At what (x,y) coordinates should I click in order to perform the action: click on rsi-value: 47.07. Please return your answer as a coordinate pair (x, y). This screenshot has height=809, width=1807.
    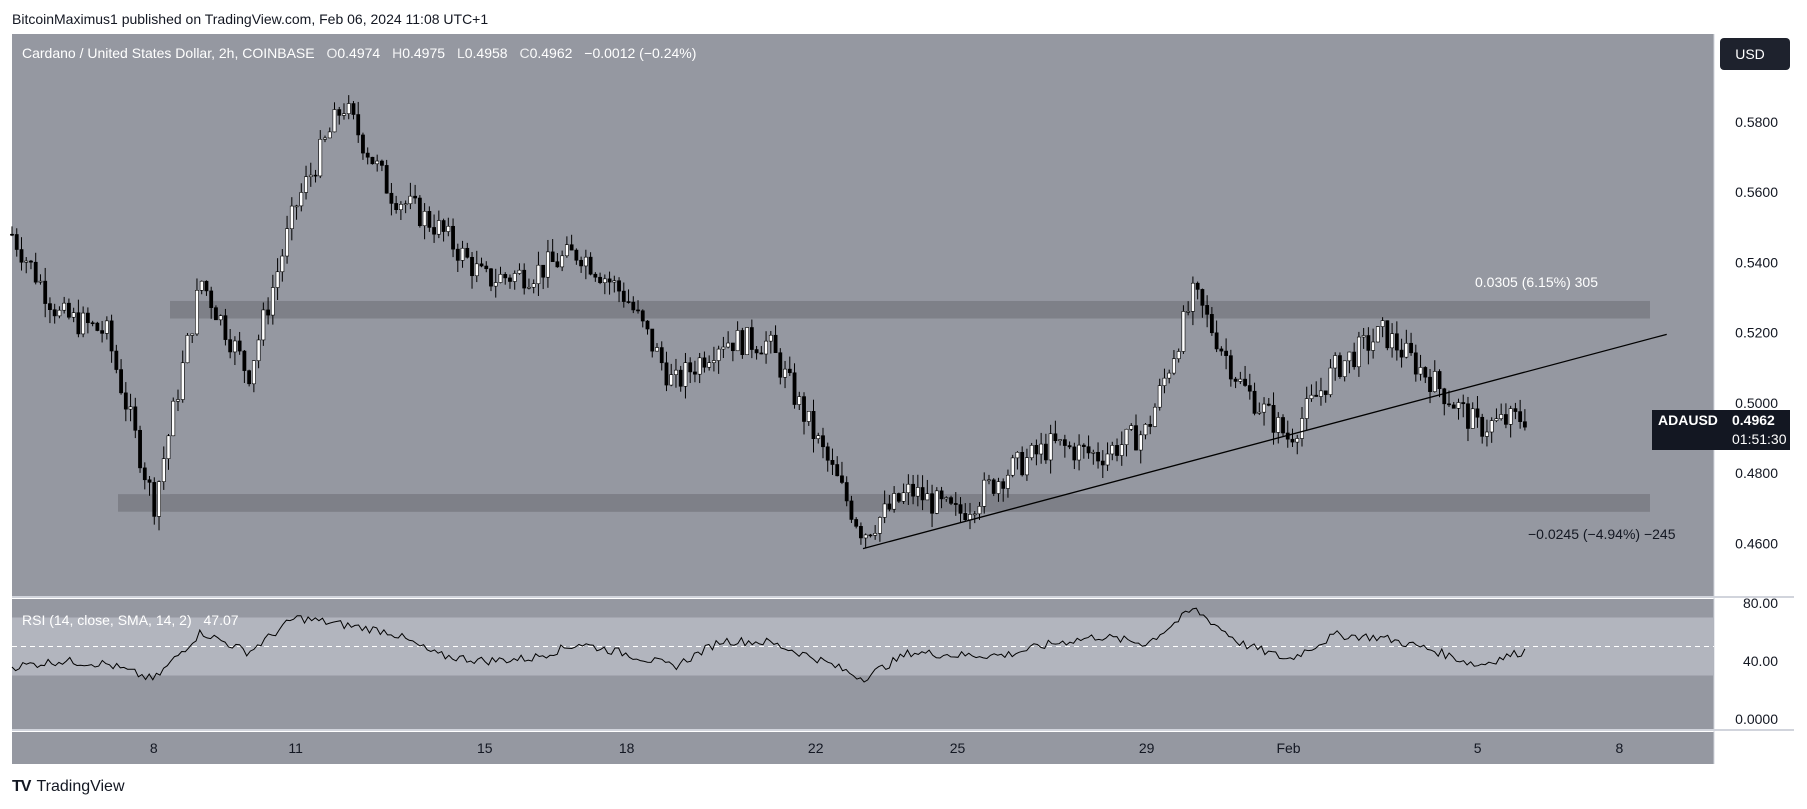
    Looking at the image, I should click on (221, 620).